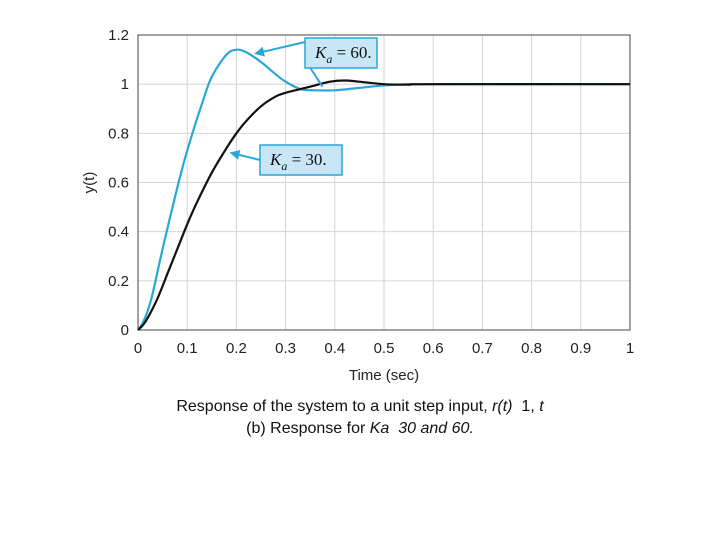  Describe the element at coordinates (334, 348) in the screenshot. I see `x-tick-label: 0.4` at that location.